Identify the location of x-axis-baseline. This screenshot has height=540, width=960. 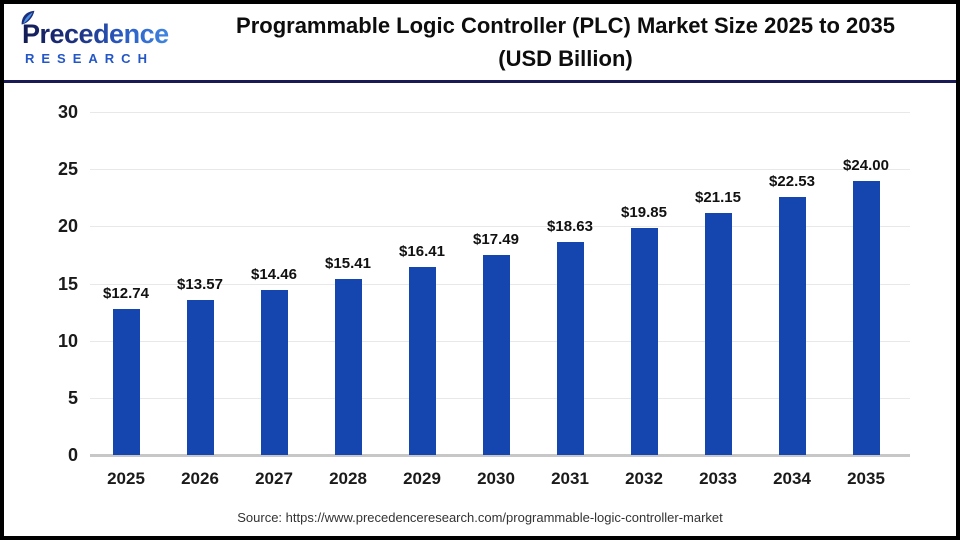
(500, 455).